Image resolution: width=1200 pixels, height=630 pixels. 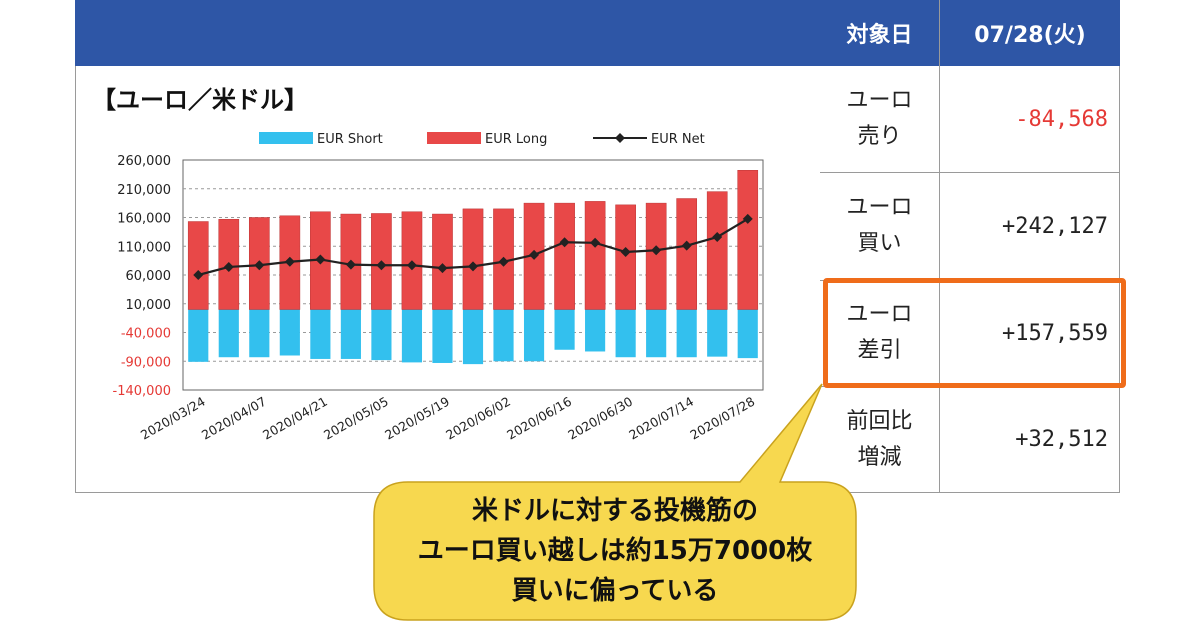 What do you see at coordinates (447, 33) in the screenshot?
I see `header-bar` at bounding box center [447, 33].